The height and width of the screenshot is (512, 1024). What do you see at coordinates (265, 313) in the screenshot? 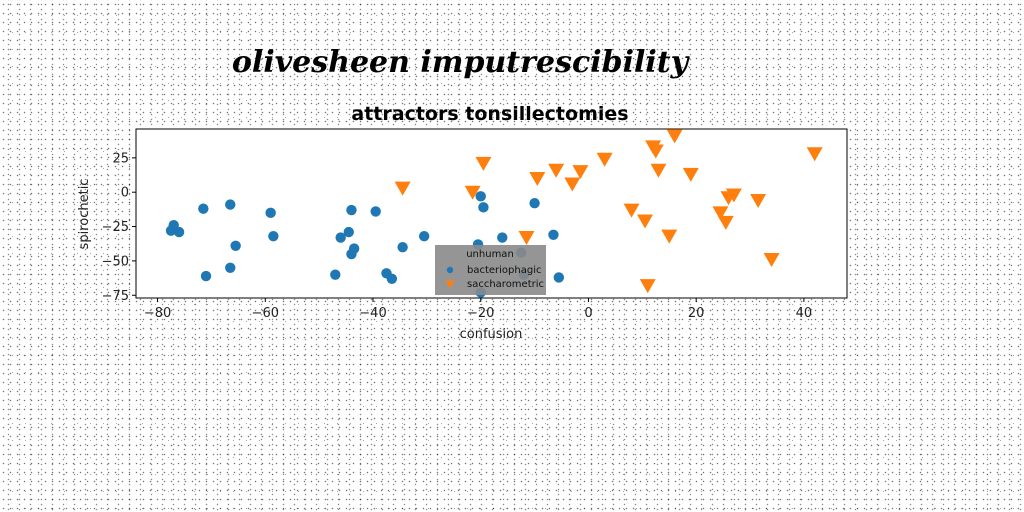
I see `x-tick-label: −60` at bounding box center [265, 313].